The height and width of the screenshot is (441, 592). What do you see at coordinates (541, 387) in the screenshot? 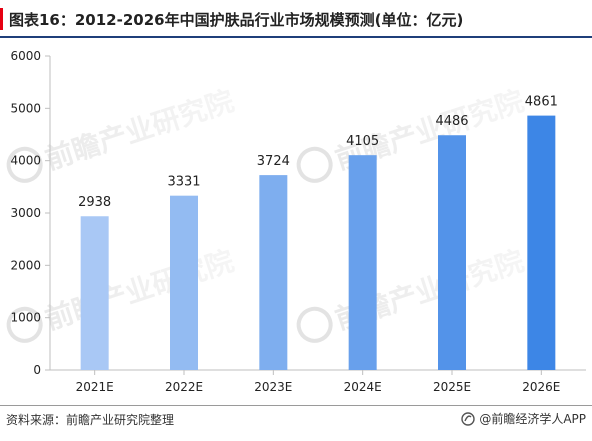
I see `x-tick-label: 2026E` at bounding box center [541, 387].